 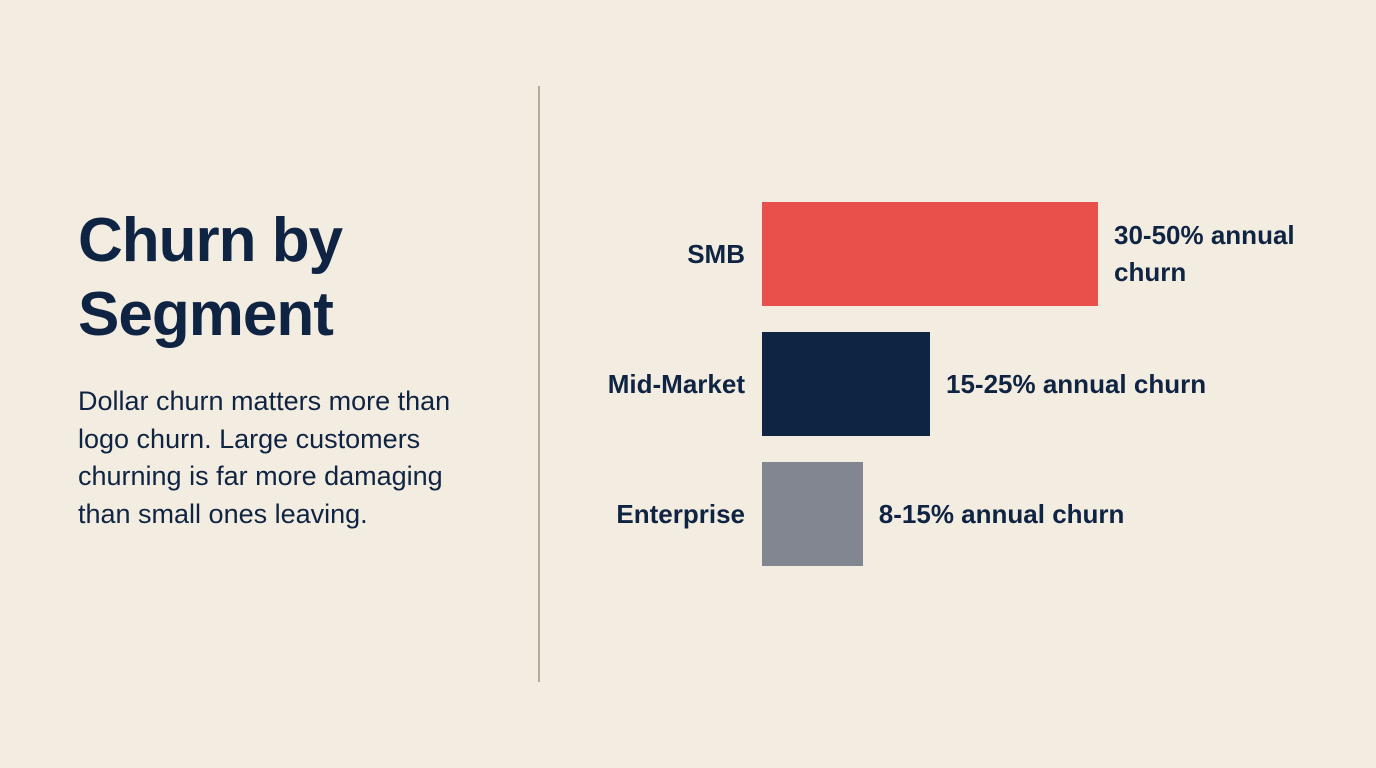 What do you see at coordinates (716, 254) in the screenshot?
I see `category-label: SMB` at bounding box center [716, 254].